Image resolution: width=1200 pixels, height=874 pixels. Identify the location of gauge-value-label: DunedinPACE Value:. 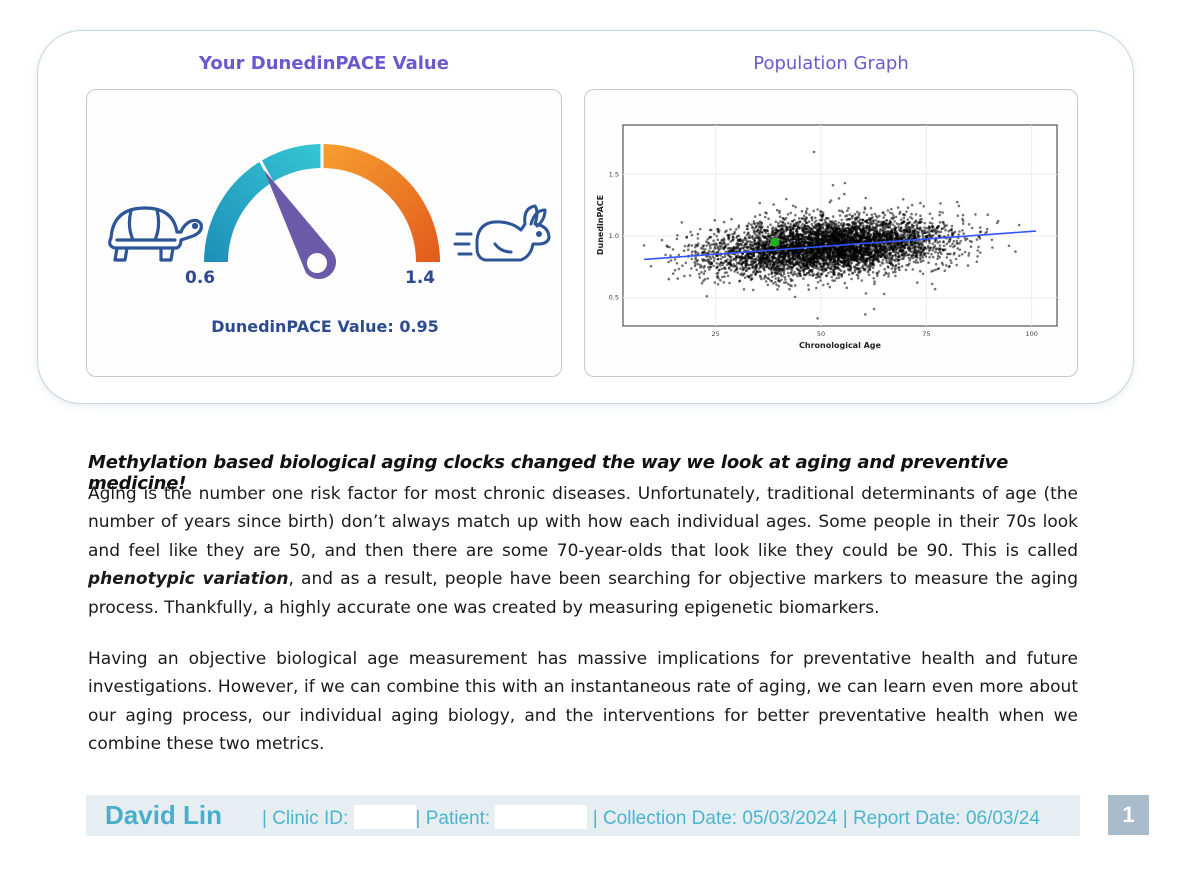
(302, 326).